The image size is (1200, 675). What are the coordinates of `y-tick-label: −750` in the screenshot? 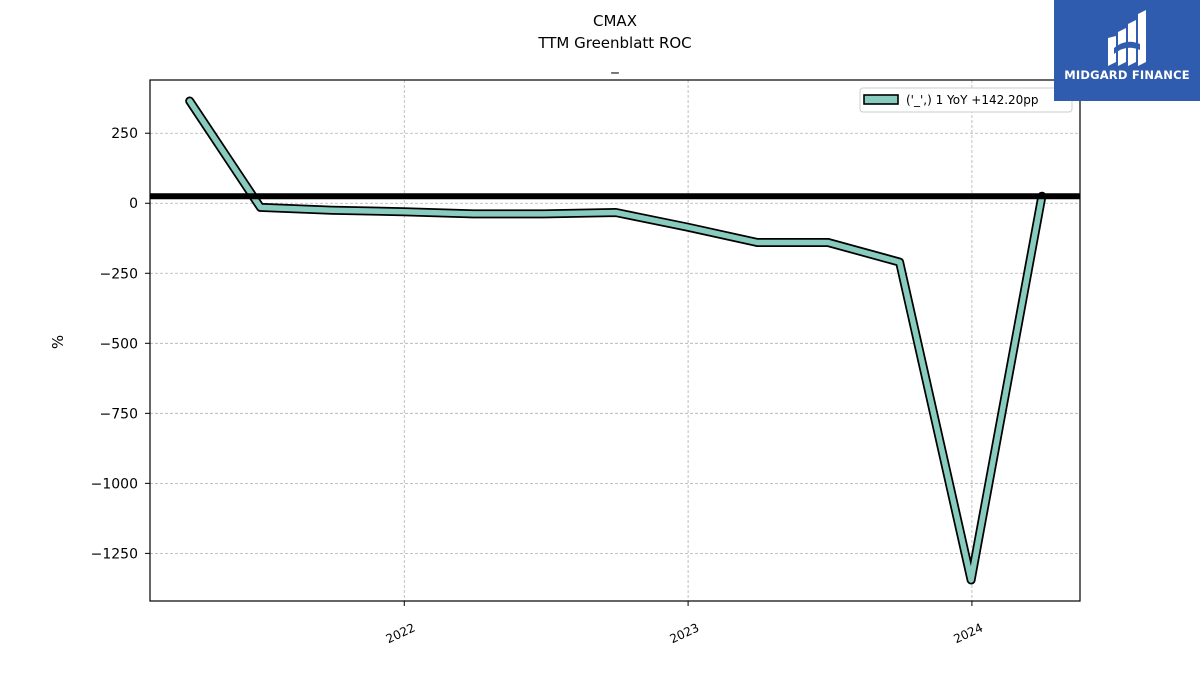 It's located at (119, 414).